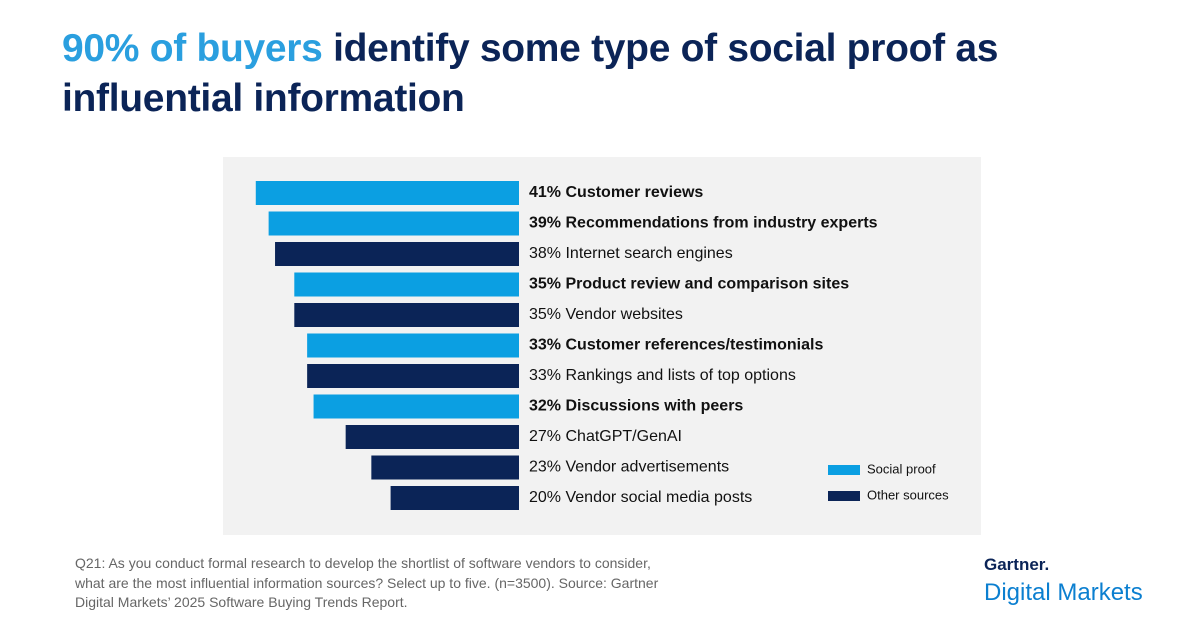 This screenshot has height=630, width=1200. What do you see at coordinates (901, 468) in the screenshot?
I see `legend-label: Social proof` at bounding box center [901, 468].